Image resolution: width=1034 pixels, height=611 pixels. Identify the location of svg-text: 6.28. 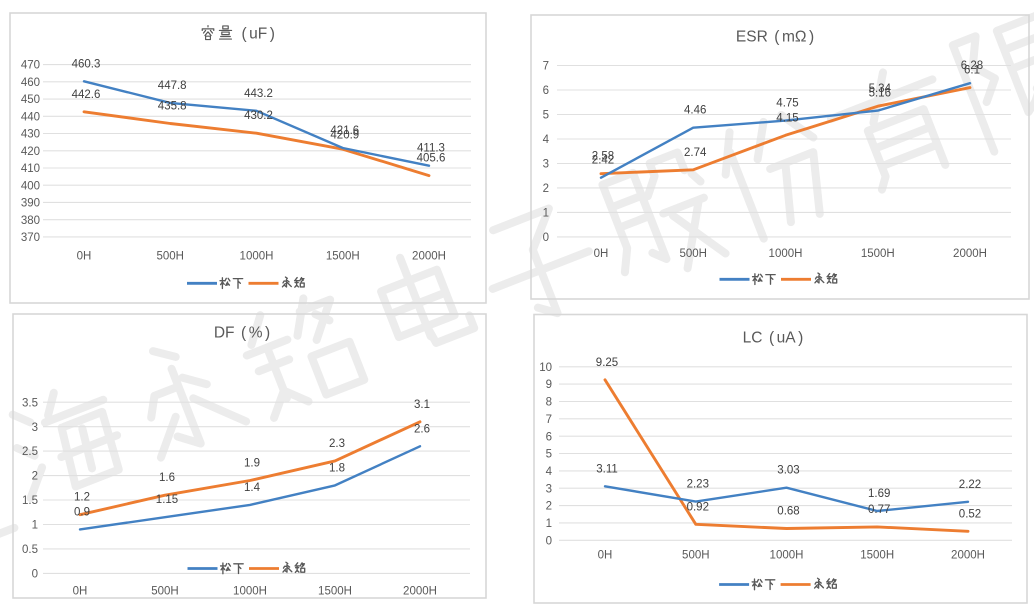
(972, 66).